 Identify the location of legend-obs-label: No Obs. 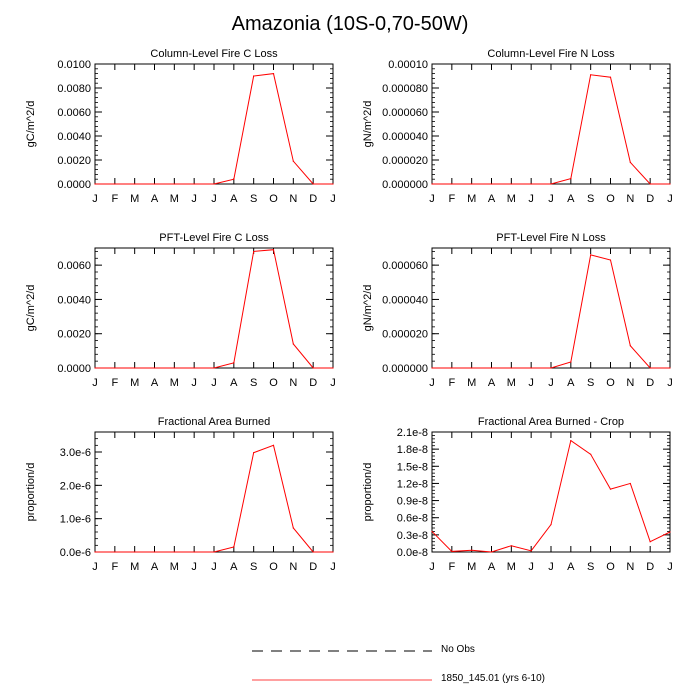
(458, 649).